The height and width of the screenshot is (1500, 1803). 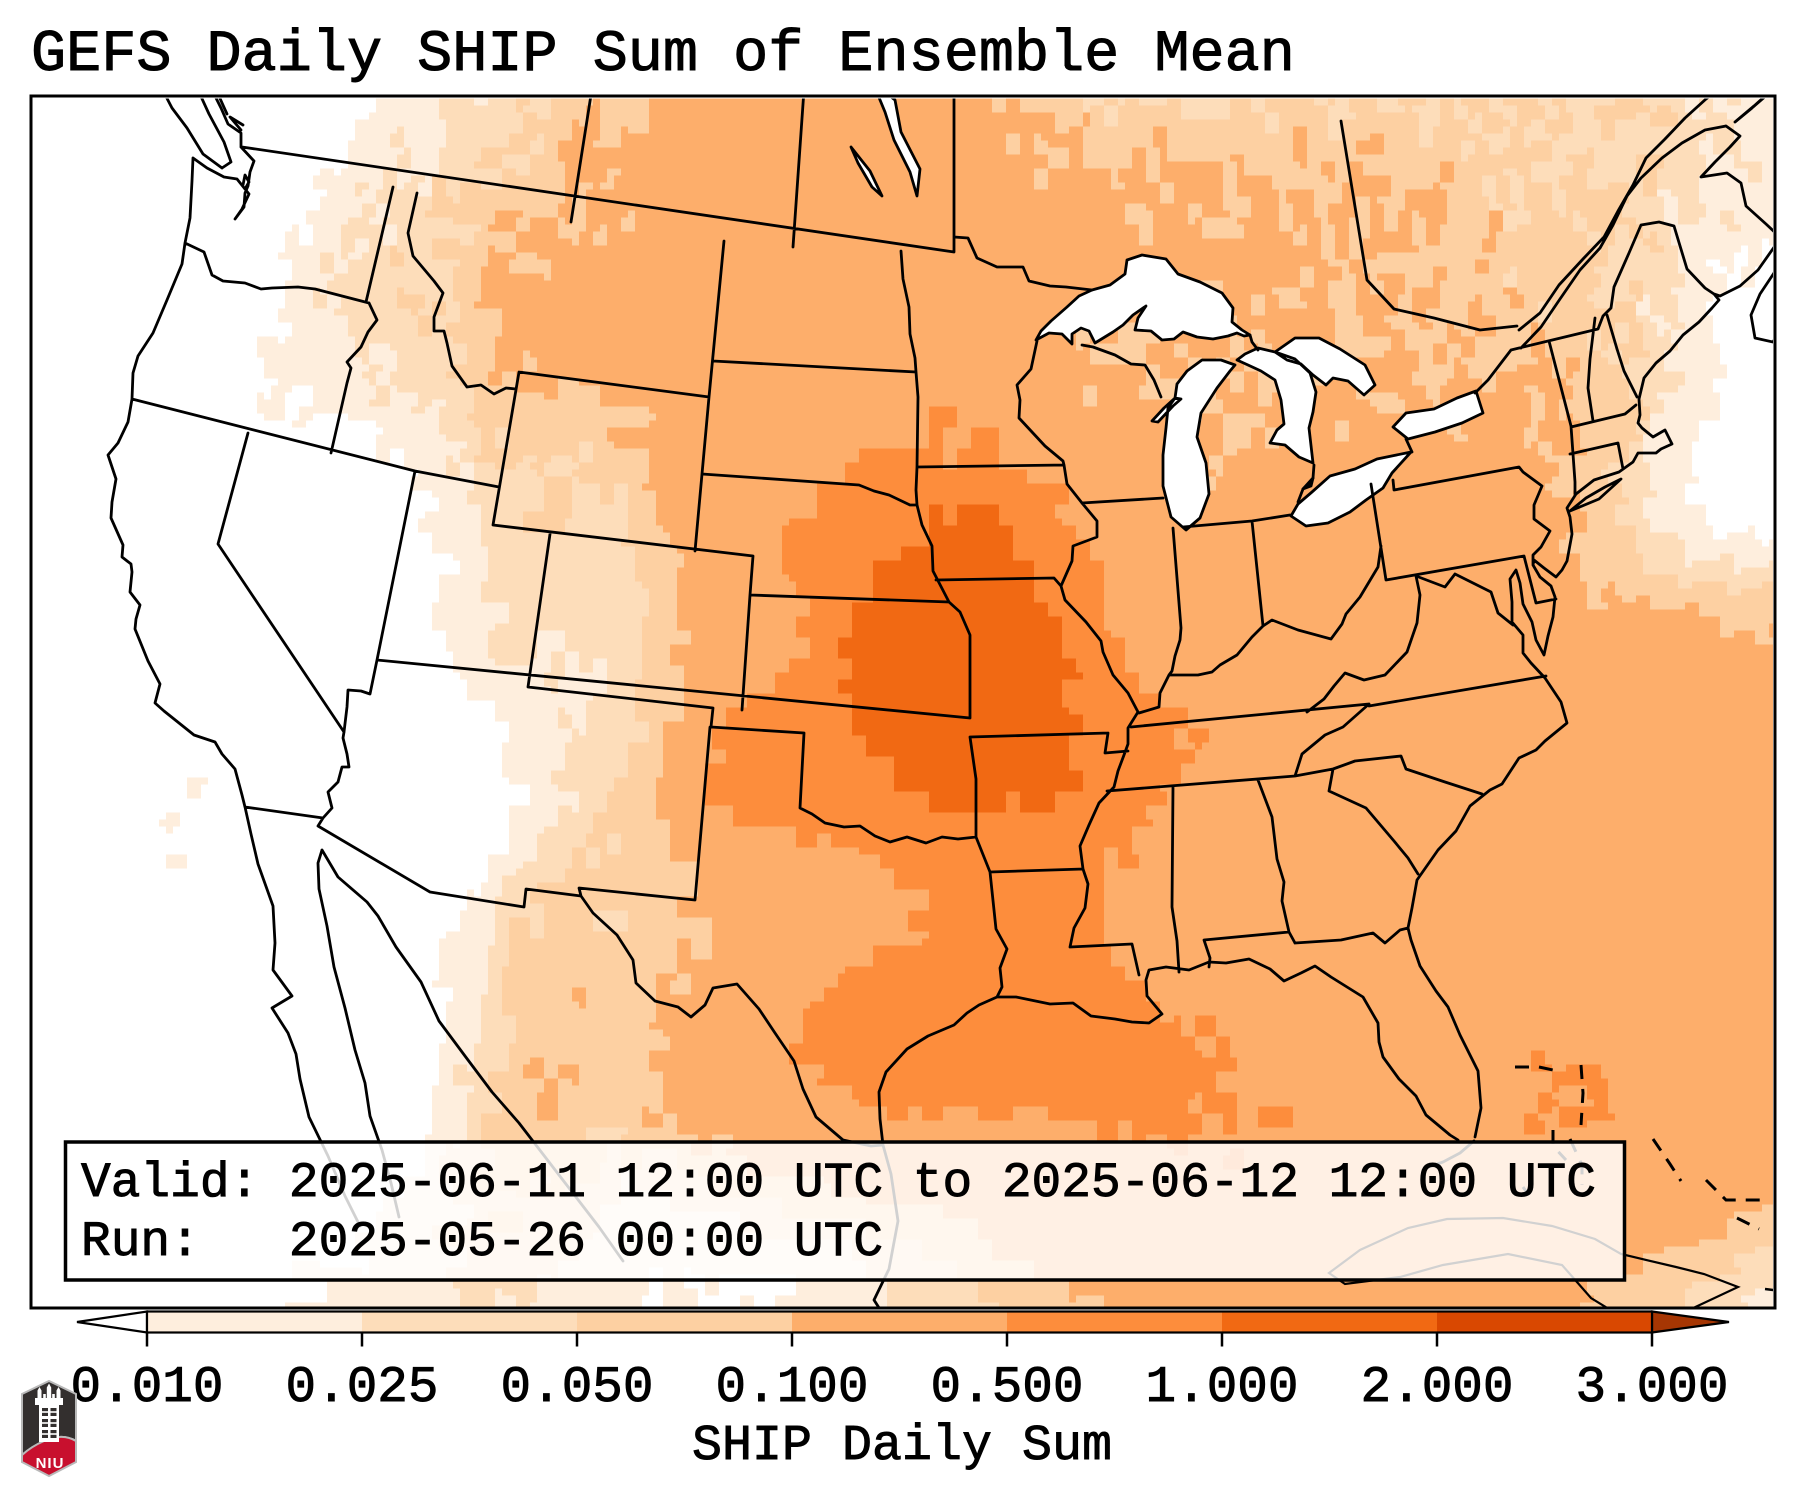 What do you see at coordinates (50, 1463) in the screenshot?
I see `svg-text: NIU` at bounding box center [50, 1463].